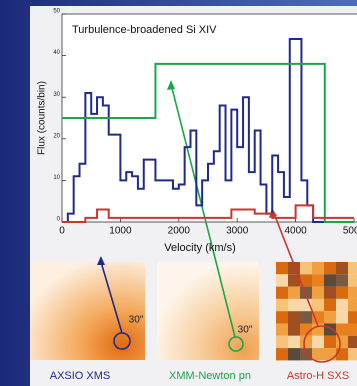 Image resolution: width=357 pixels, height=386 pixels. Describe the element at coordinates (56, 136) in the screenshot. I see `y-tick-label: 20` at that location.